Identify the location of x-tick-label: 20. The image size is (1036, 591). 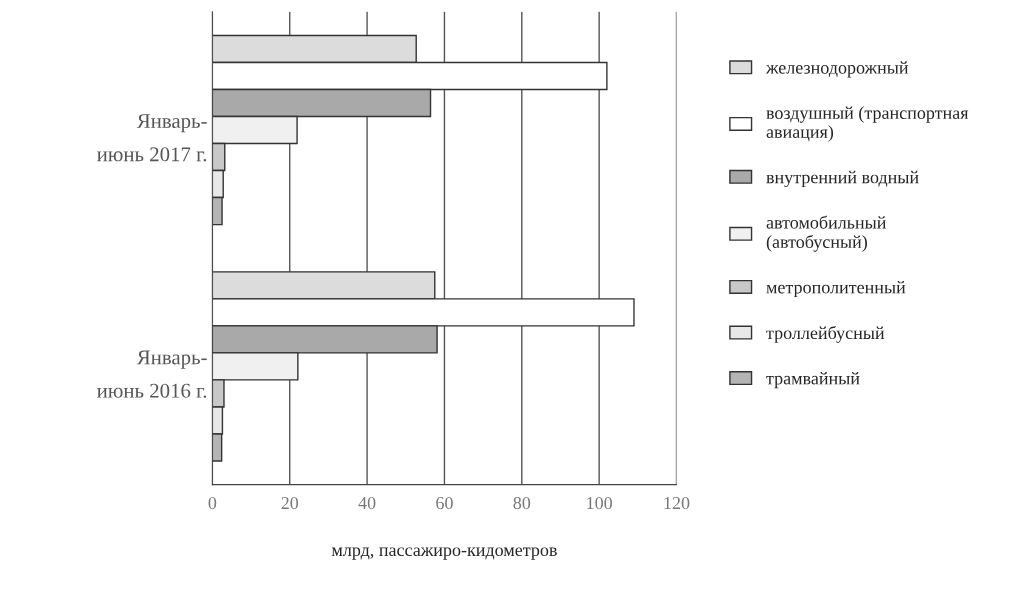
(290, 503).